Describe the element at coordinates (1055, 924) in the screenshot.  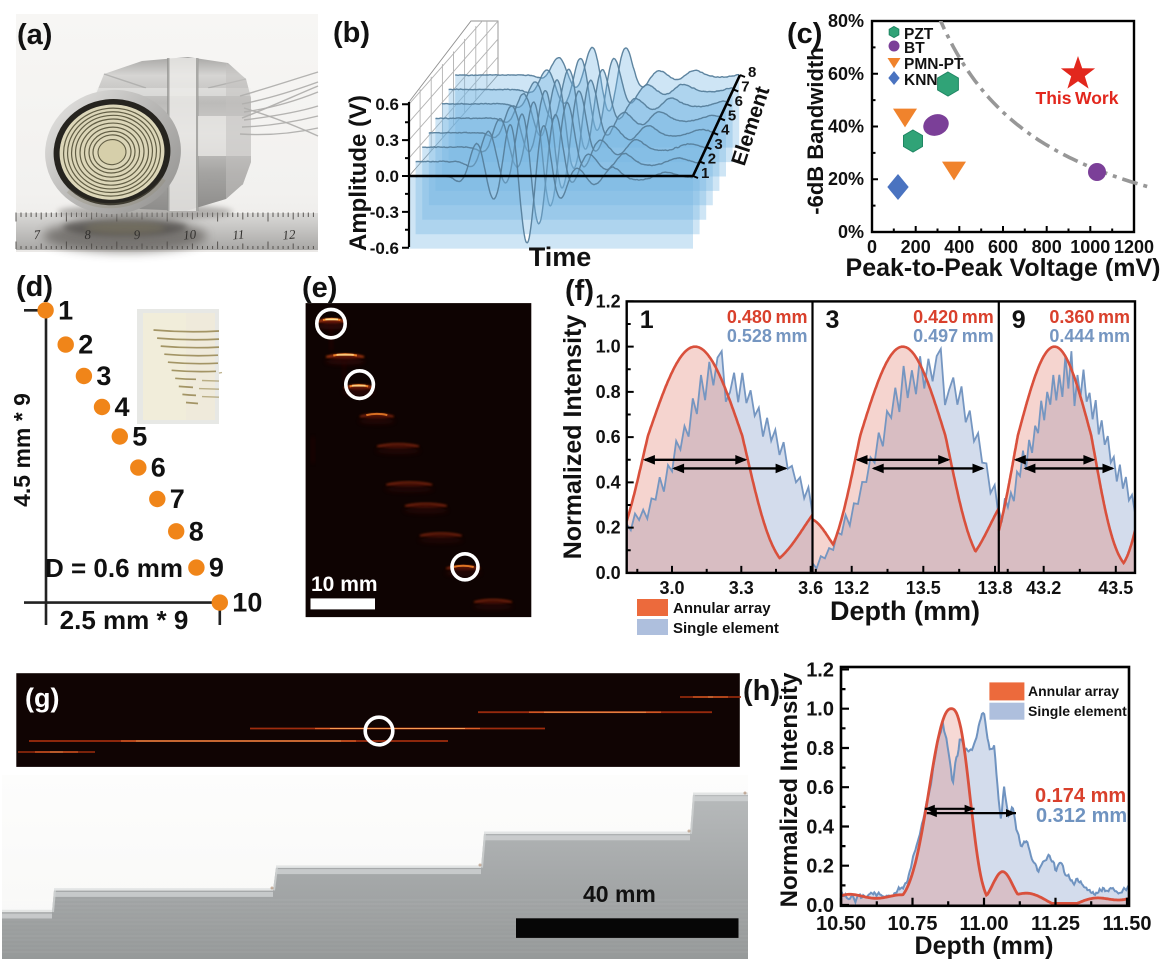
I see `svg-text: 11.25` at that location.